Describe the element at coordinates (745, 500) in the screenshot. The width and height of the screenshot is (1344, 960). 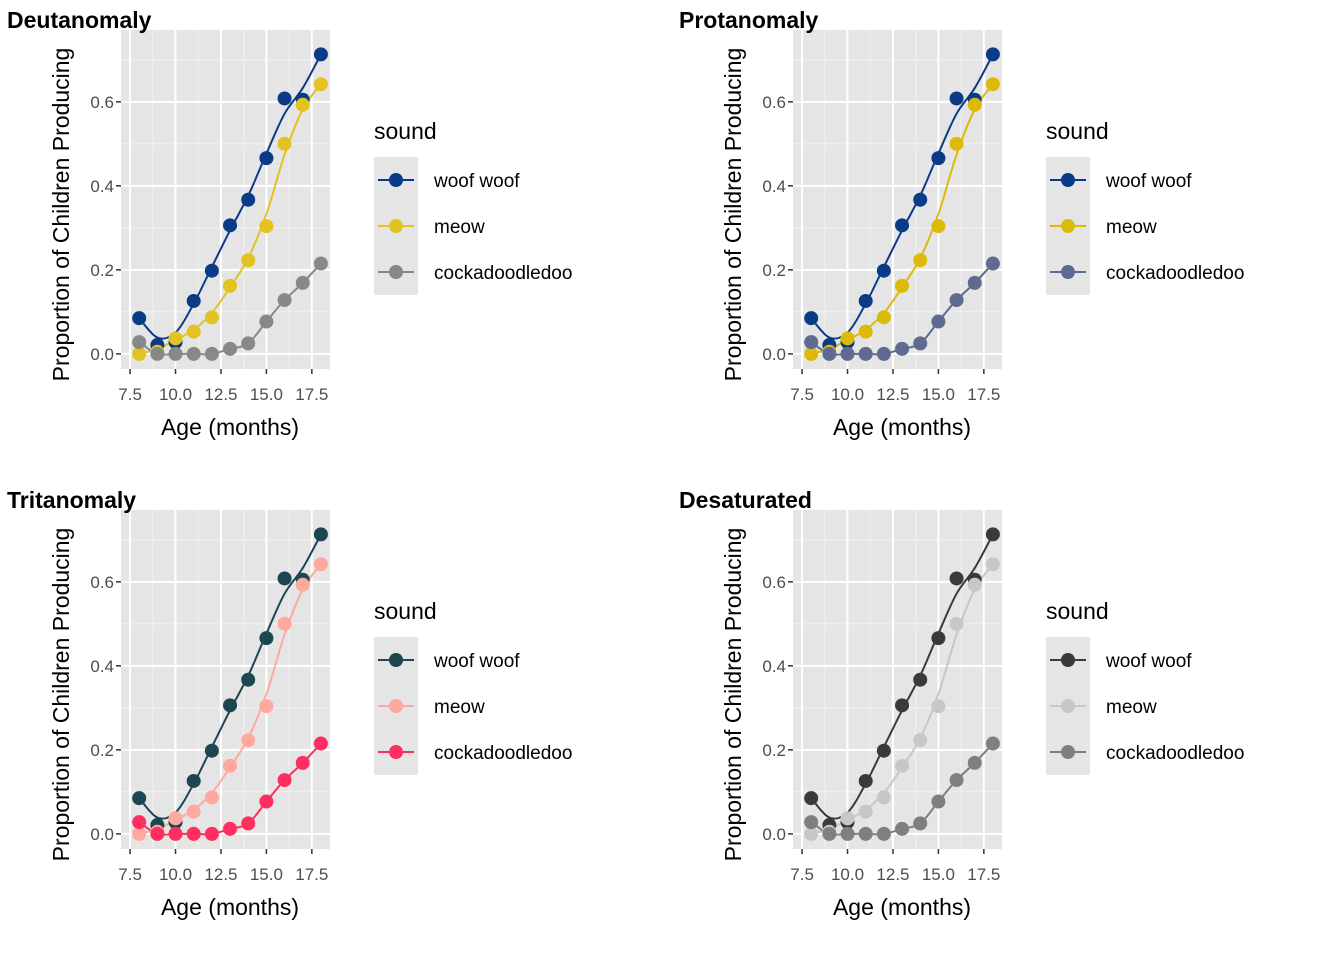
I see `chart-title: Desaturated` at that location.